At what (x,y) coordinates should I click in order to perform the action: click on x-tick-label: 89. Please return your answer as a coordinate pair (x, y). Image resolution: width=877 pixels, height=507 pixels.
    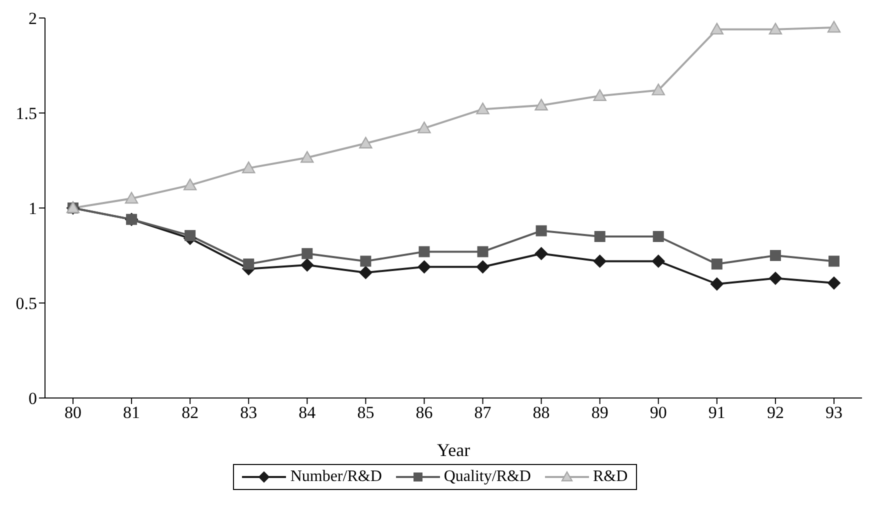
    Looking at the image, I should click on (599, 412).